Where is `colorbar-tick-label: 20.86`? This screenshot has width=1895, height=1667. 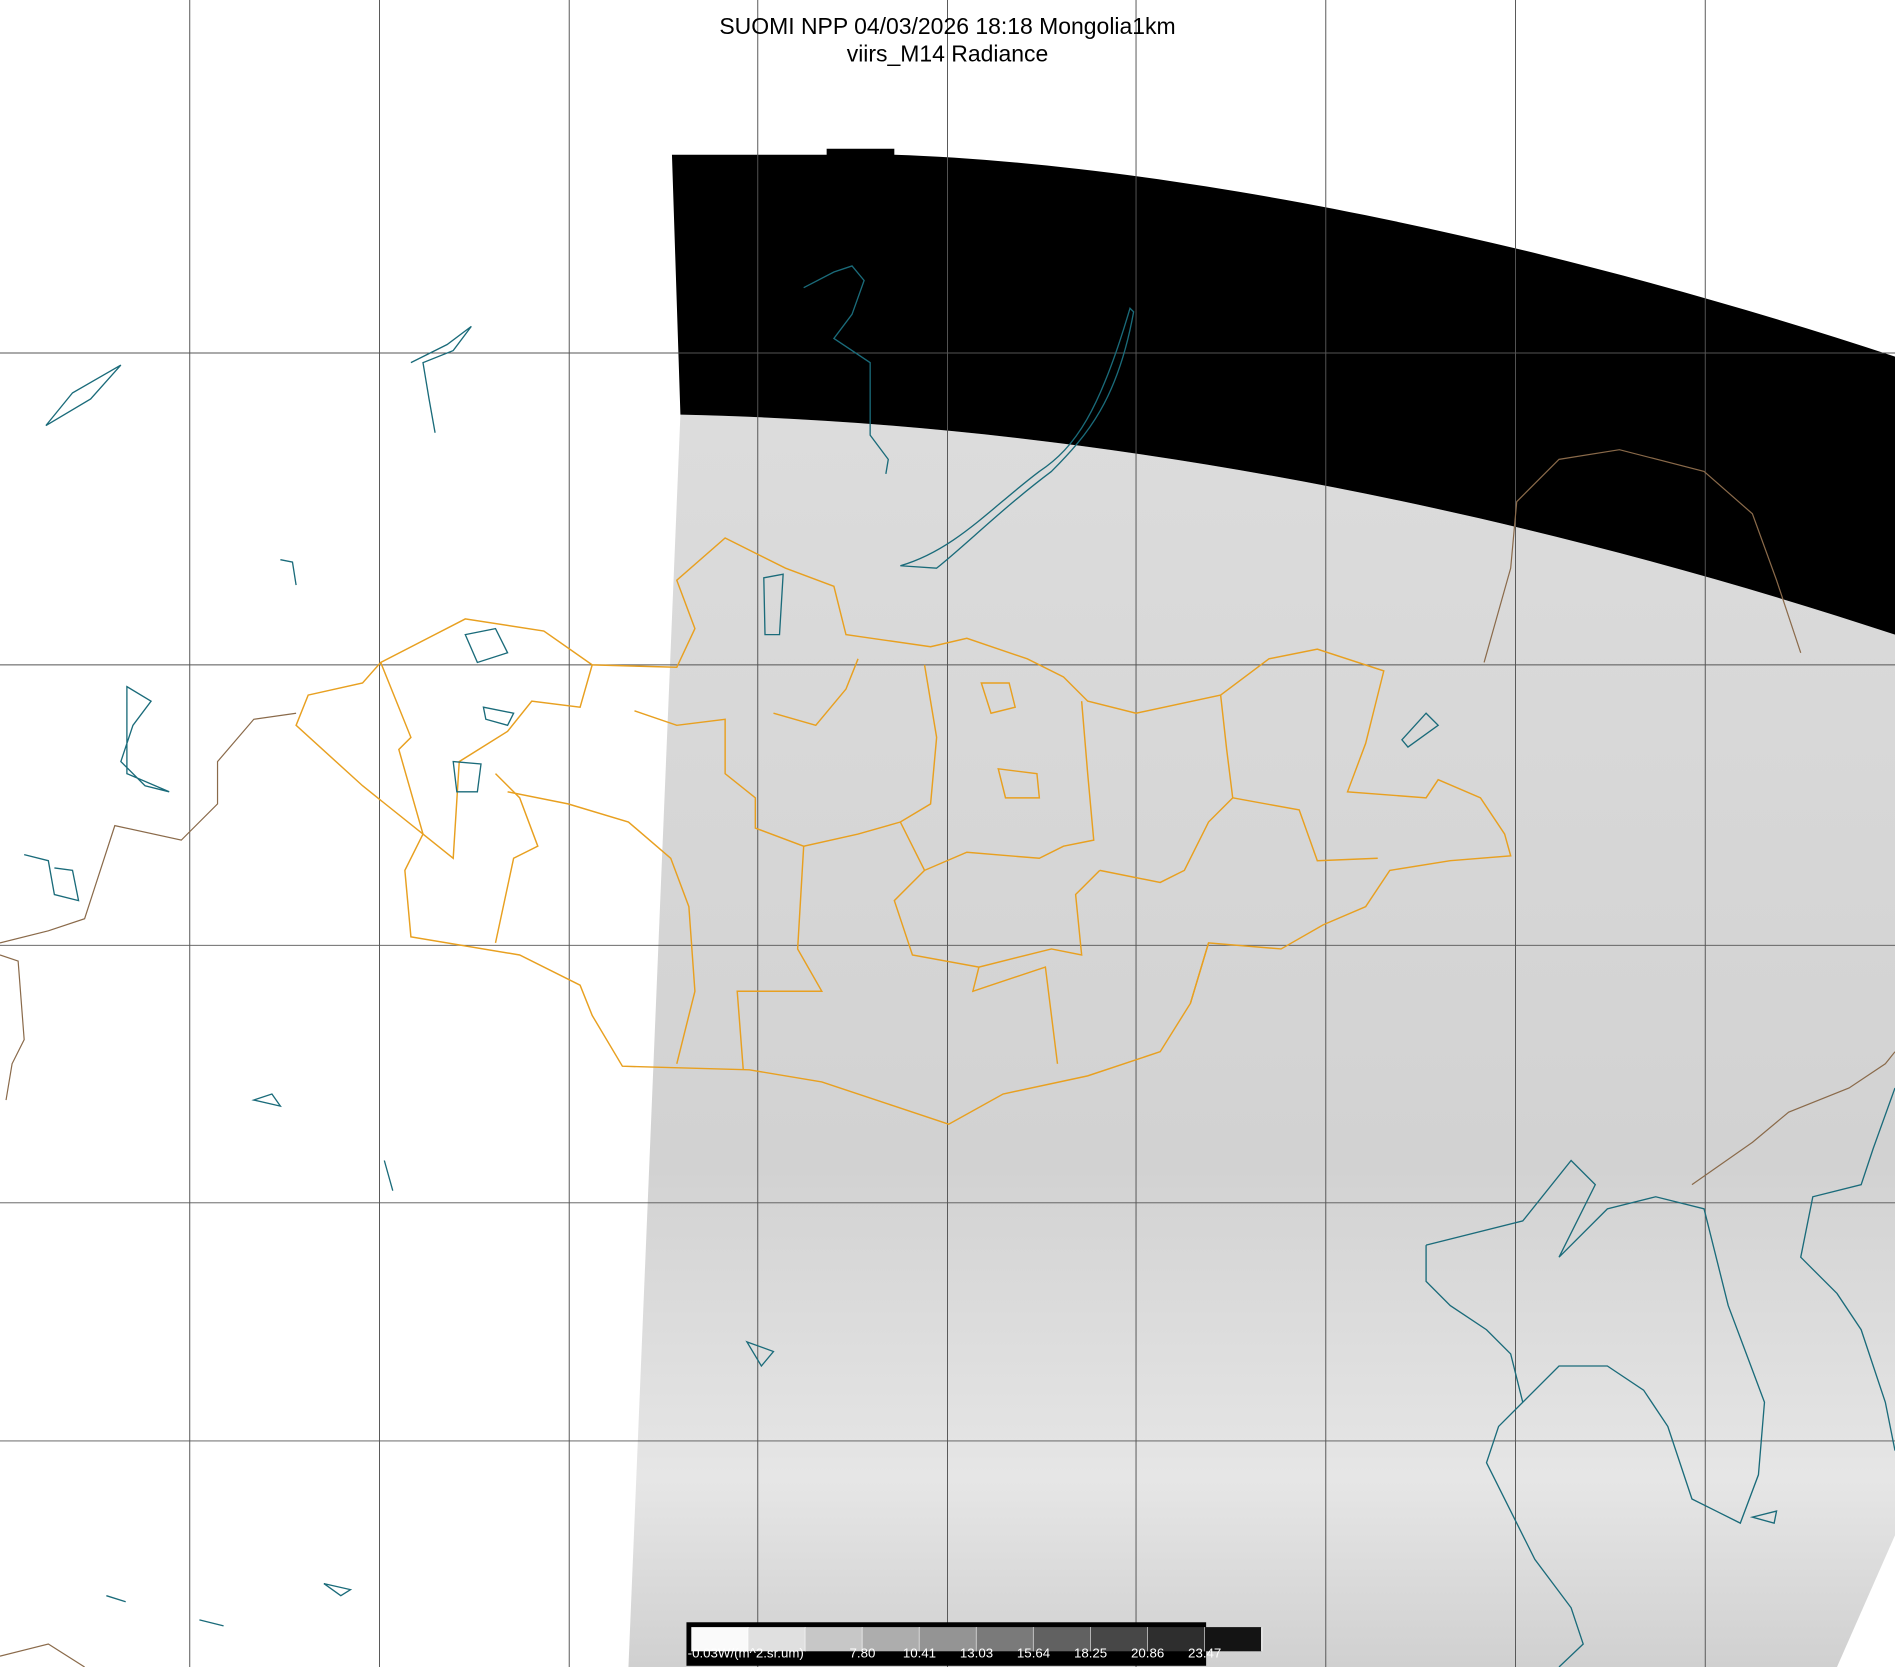 colorbar-tick-label: 20.86 is located at coordinates (1147, 1652).